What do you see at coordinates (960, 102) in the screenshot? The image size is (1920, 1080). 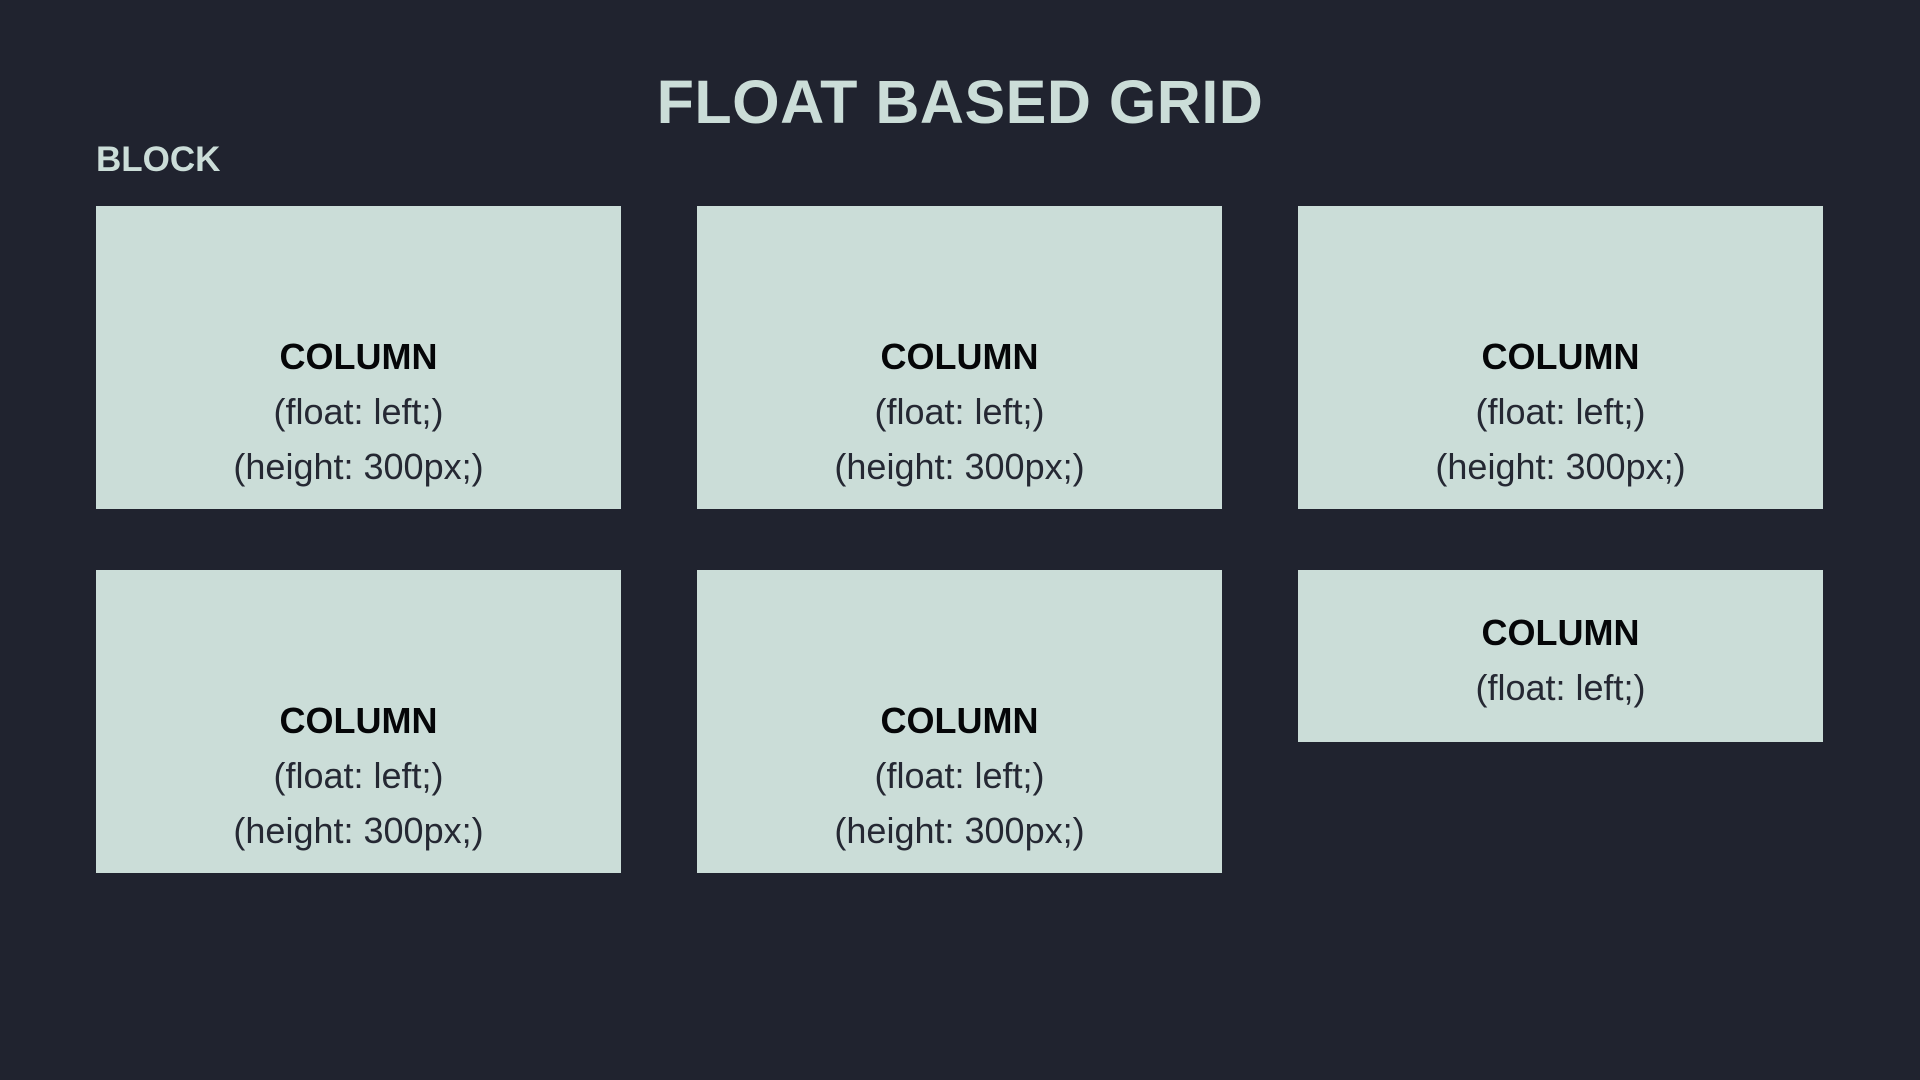 I see `page-title: FLOAT BASED GRID` at bounding box center [960, 102].